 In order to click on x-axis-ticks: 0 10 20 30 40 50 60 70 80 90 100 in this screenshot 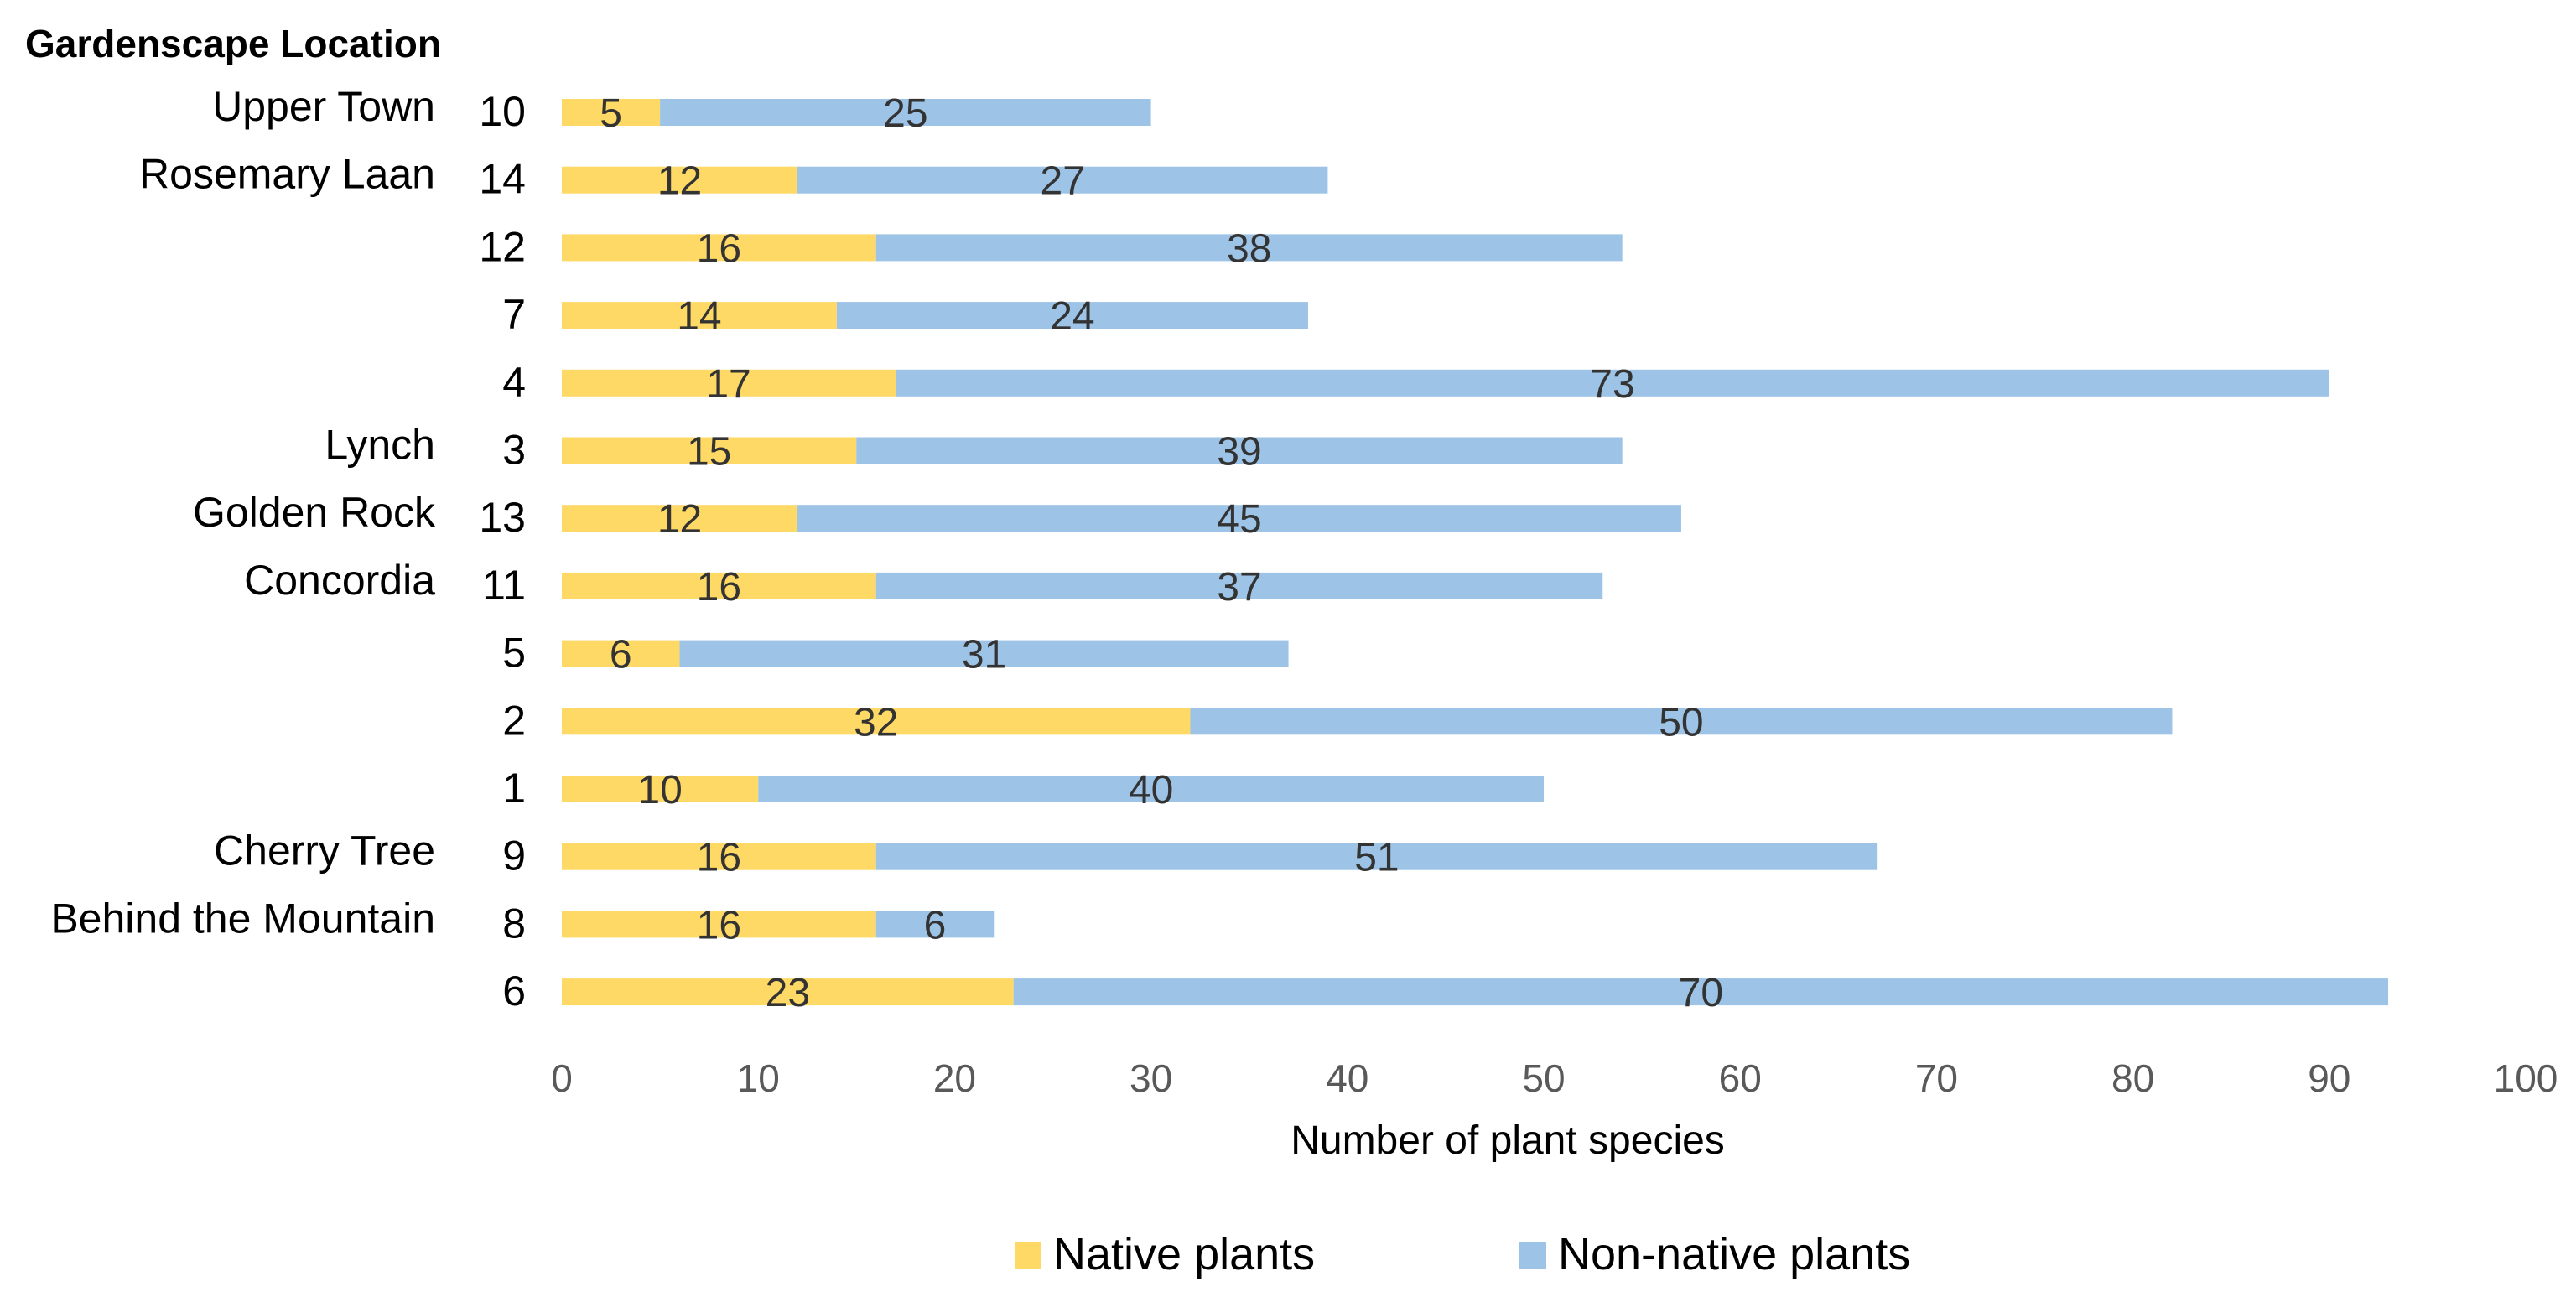, I will do `click(1554, 1078)`.